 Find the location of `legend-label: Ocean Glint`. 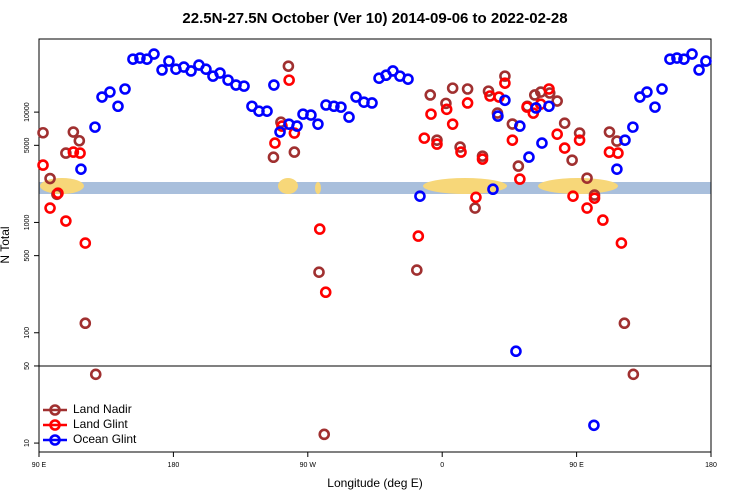

legend-label: Ocean Glint is located at coordinates (105, 439).